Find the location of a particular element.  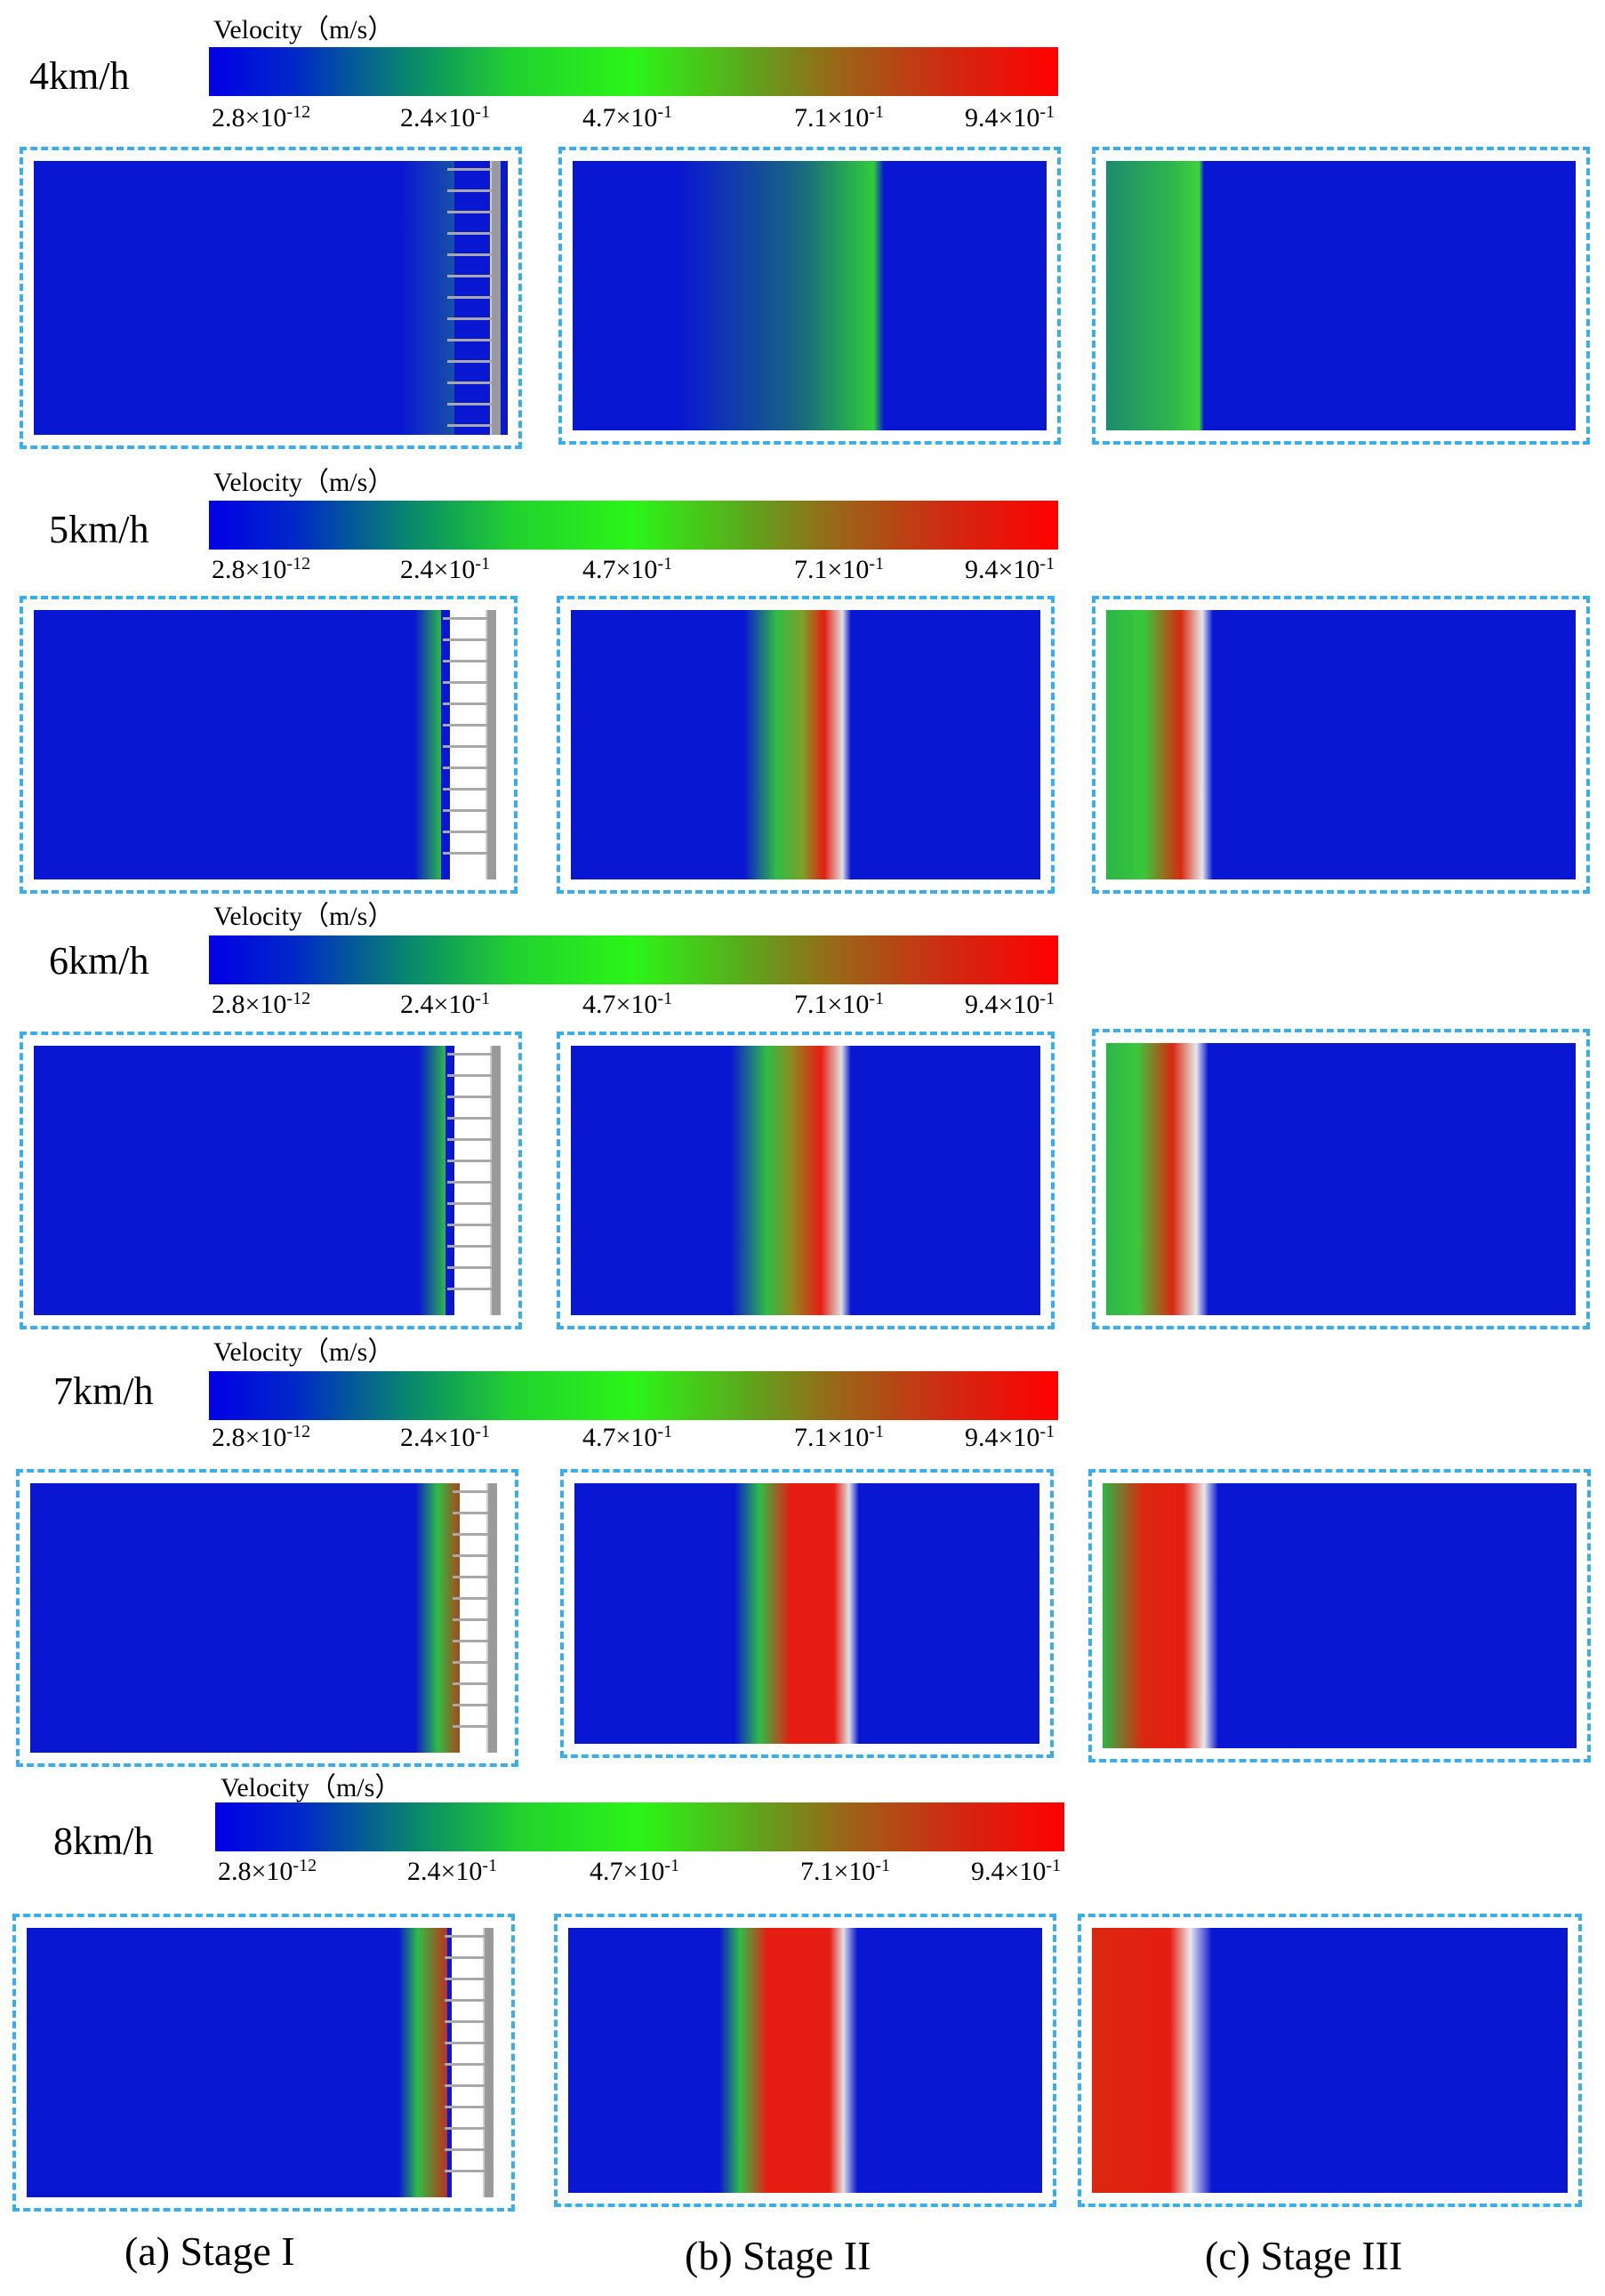

caption-stage-2: (b) Stage II is located at coordinates (778, 2255).